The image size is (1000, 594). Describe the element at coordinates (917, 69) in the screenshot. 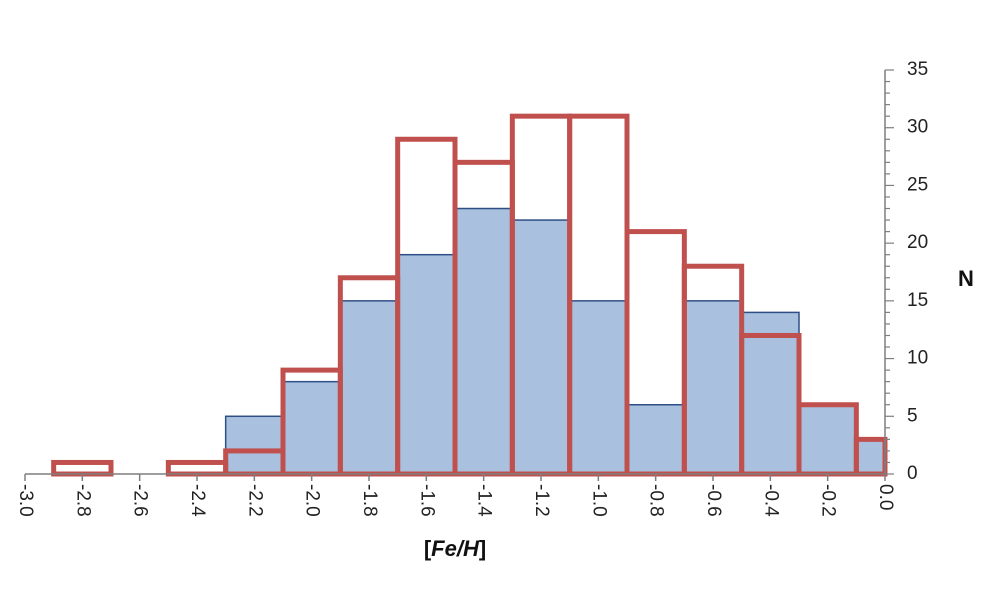

I see `y-tick-label-7: 35` at that location.